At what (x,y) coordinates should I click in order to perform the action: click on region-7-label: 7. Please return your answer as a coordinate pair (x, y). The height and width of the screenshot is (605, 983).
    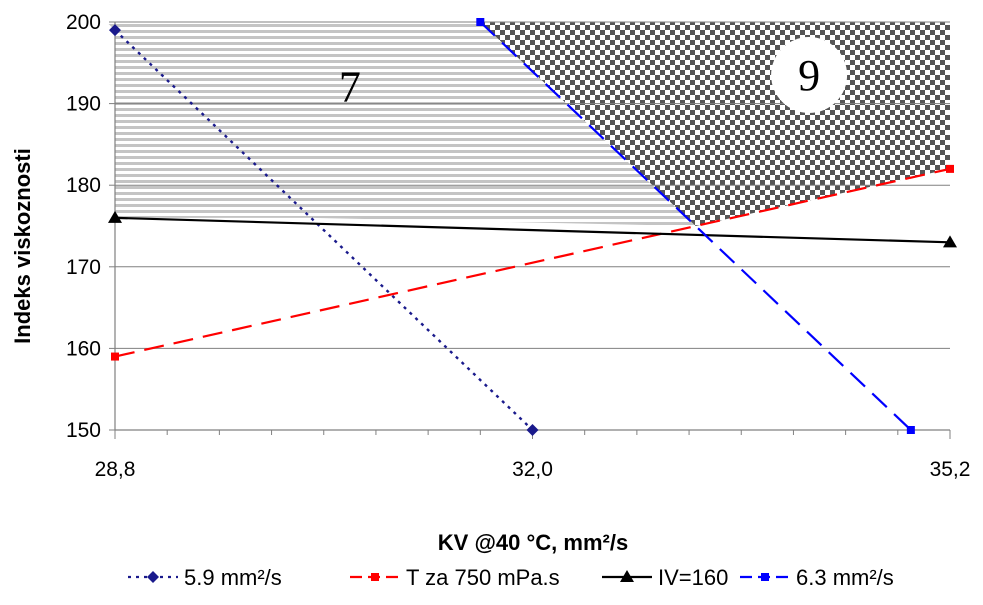
    Looking at the image, I should click on (350, 86).